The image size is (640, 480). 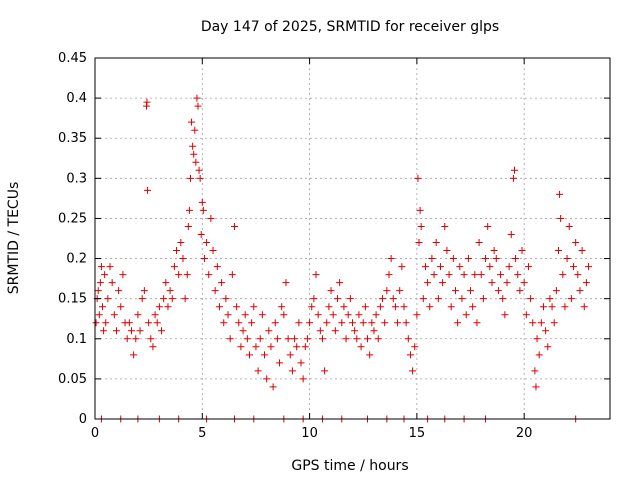 What do you see at coordinates (14, 238) in the screenshot?
I see `y-axis-label: SRMTID / TECUs` at bounding box center [14, 238].